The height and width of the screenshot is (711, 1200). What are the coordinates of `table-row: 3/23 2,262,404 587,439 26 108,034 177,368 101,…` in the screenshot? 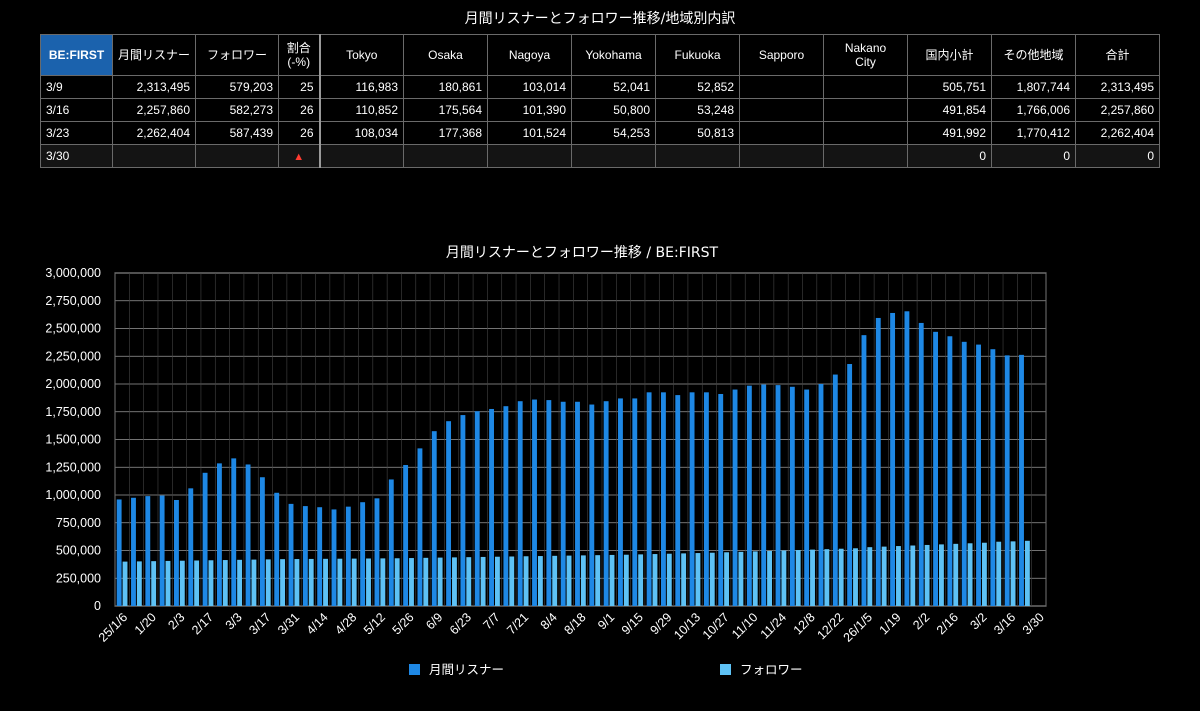 It's located at (600, 133).